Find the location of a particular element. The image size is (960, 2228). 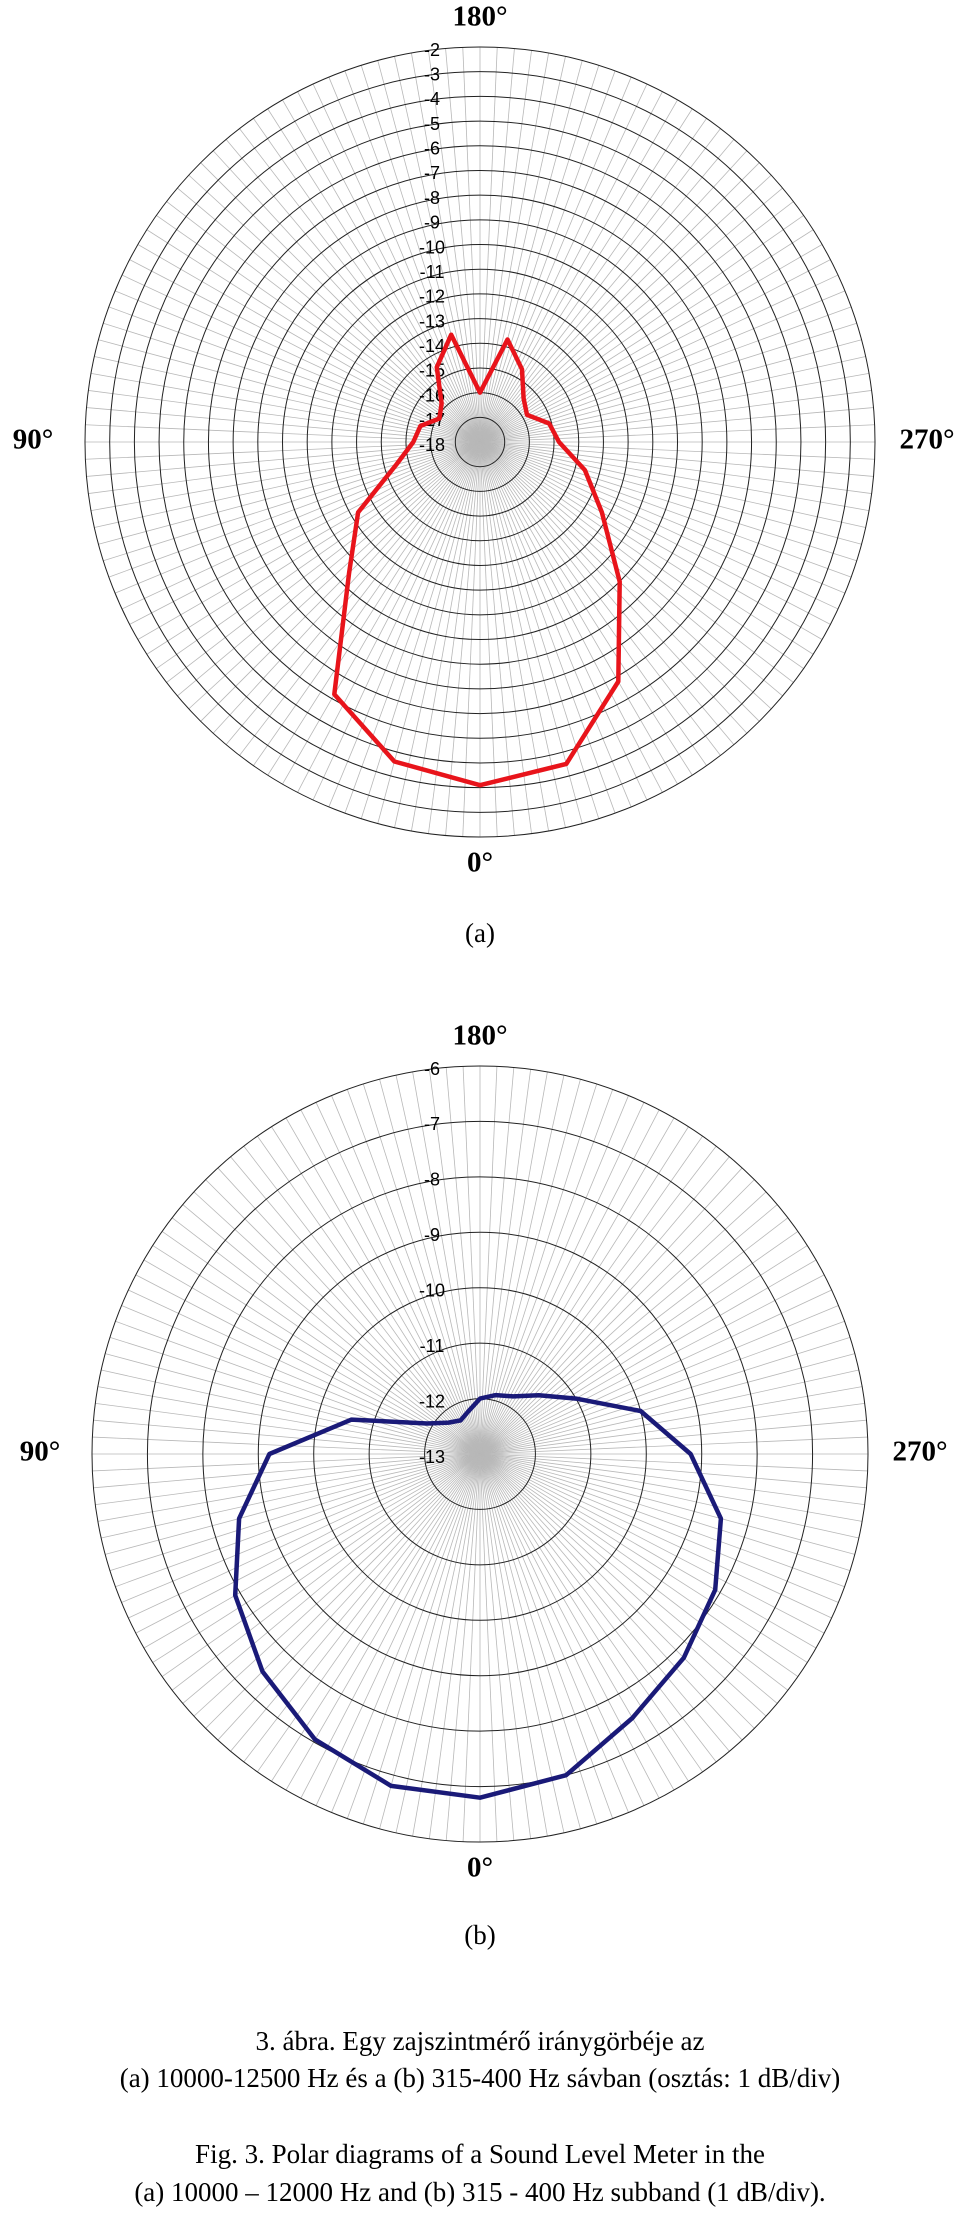

theta-tick-label: 90° is located at coordinates (40, 1452).